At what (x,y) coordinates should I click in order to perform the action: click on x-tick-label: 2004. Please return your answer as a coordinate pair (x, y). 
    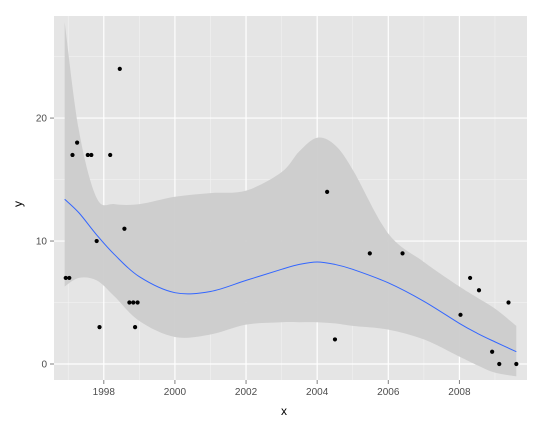
    Looking at the image, I should click on (317, 392).